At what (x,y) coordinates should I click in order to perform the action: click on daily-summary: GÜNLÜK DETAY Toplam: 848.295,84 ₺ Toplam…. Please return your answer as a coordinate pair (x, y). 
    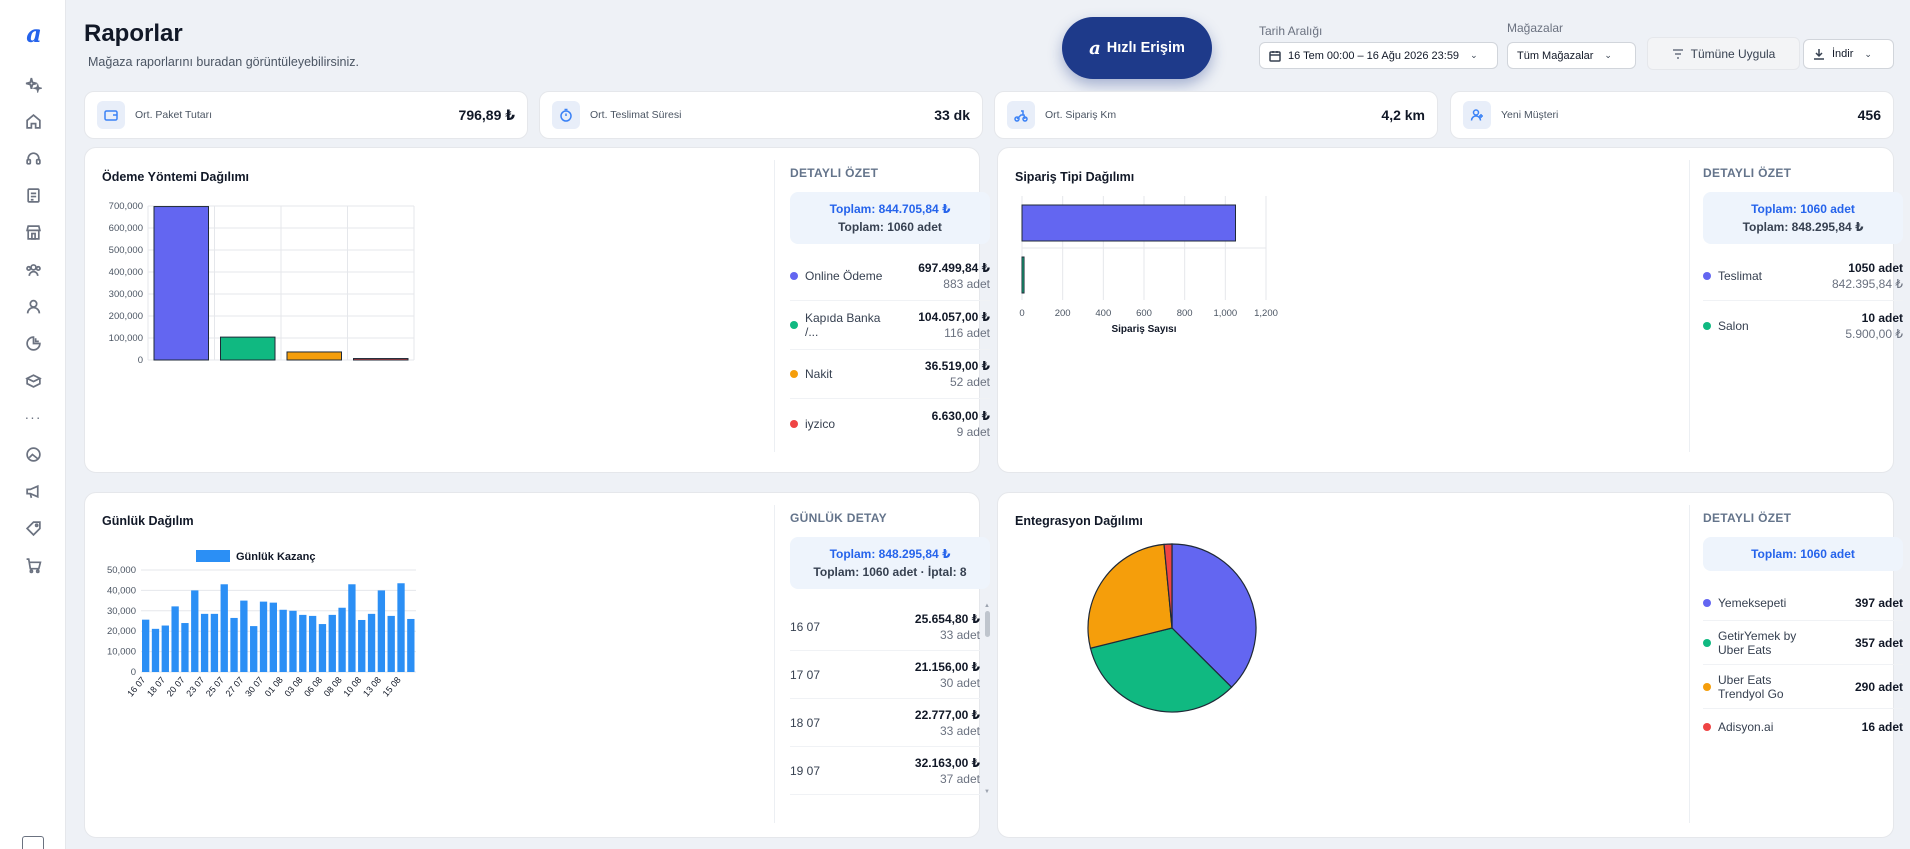
    Looking at the image, I should click on (890, 653).